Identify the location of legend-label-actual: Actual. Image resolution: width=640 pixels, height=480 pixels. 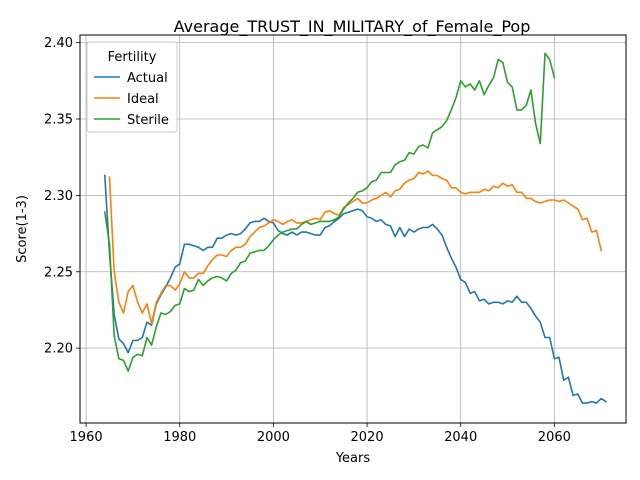
(147, 78).